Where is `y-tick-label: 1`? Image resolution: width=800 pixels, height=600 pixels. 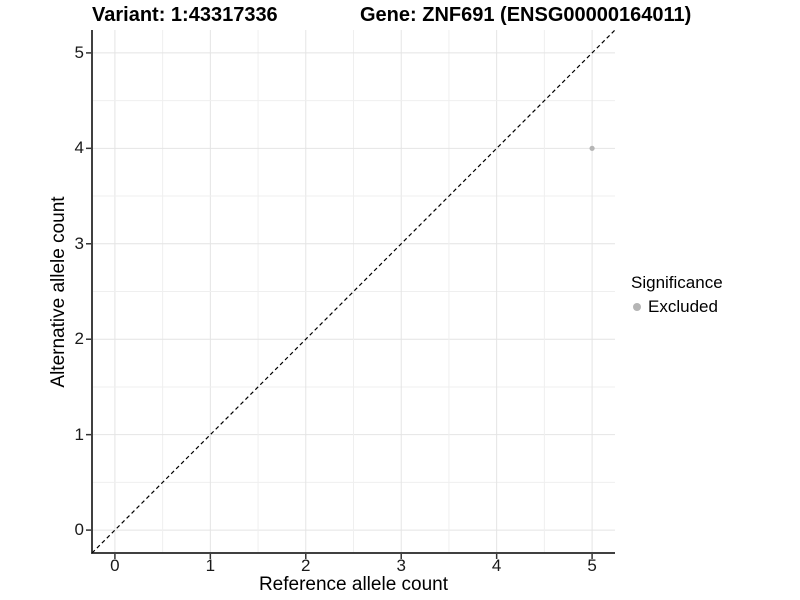 y-tick-label: 1 is located at coordinates (79, 434).